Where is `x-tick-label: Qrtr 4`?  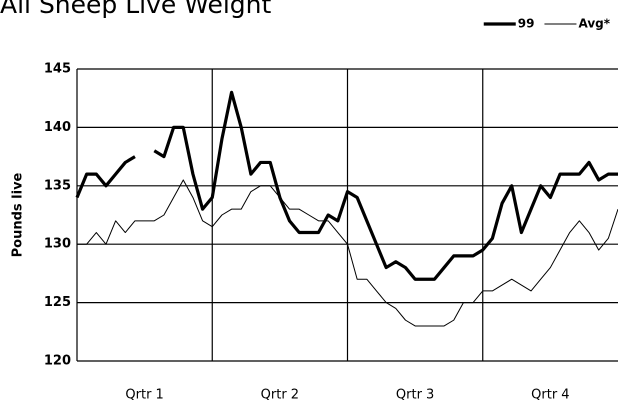
x-tick-label: Qrtr 4 is located at coordinates (550, 395).